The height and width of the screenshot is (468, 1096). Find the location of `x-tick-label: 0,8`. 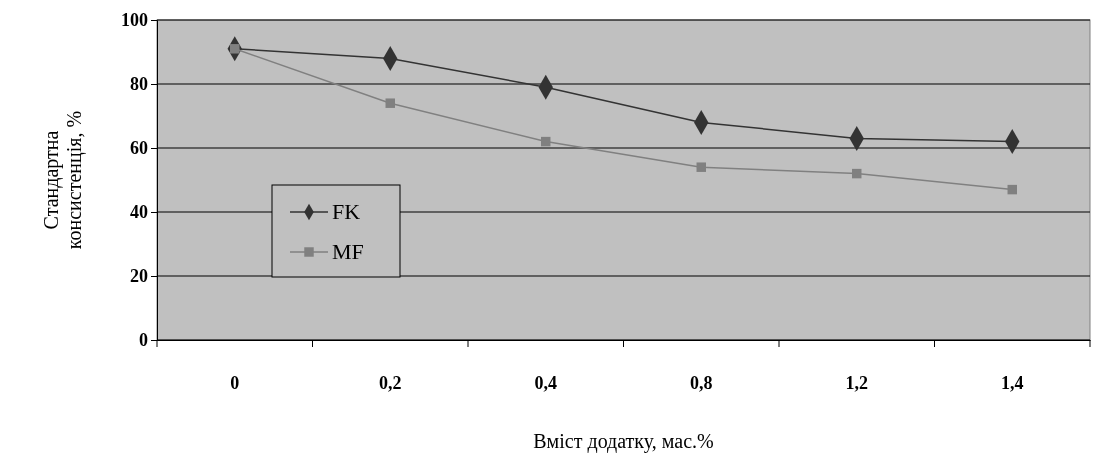

x-tick-label: 0,8 is located at coordinates (701, 382).